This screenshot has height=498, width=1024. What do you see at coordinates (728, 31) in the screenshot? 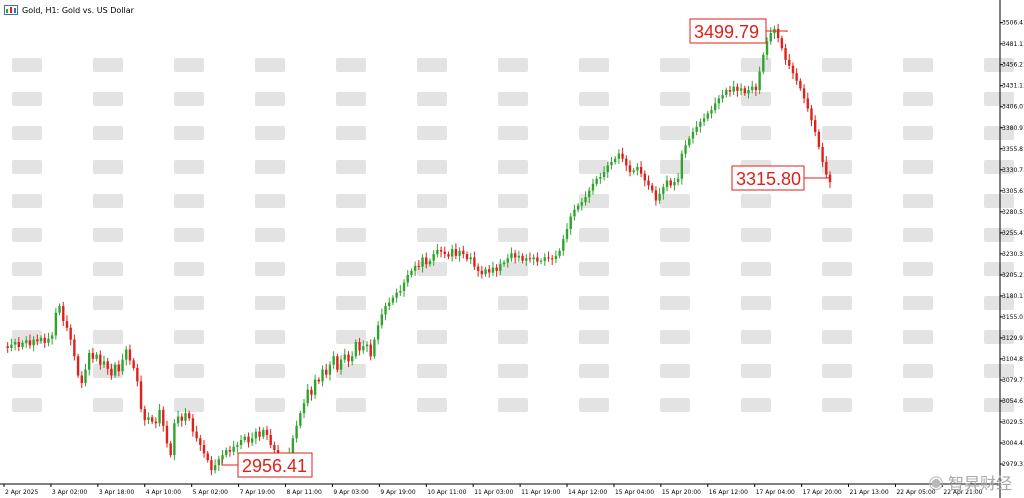
I see `callout-box` at bounding box center [728, 31].